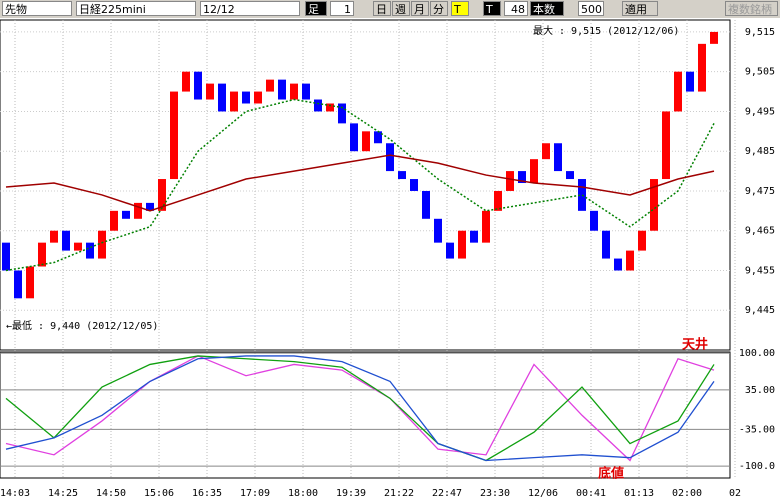 The image size is (780, 500). Describe the element at coordinates (611, 474) in the screenshot. I see `bottom-label: 底値` at that location.